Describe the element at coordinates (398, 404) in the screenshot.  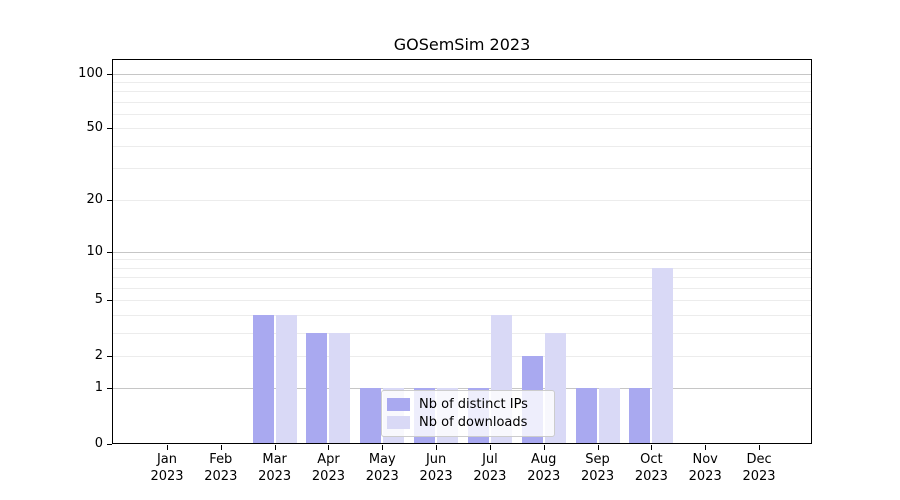
I see `legend-swatch-distinct-ips` at that location.